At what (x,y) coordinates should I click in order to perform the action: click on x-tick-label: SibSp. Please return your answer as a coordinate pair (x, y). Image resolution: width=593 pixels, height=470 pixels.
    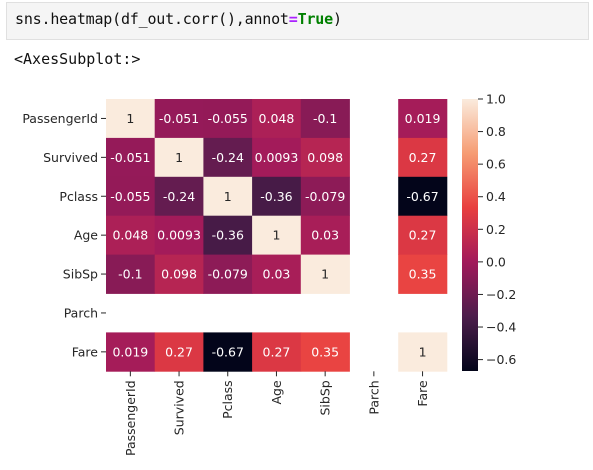
    Looking at the image, I should click on (325, 397).